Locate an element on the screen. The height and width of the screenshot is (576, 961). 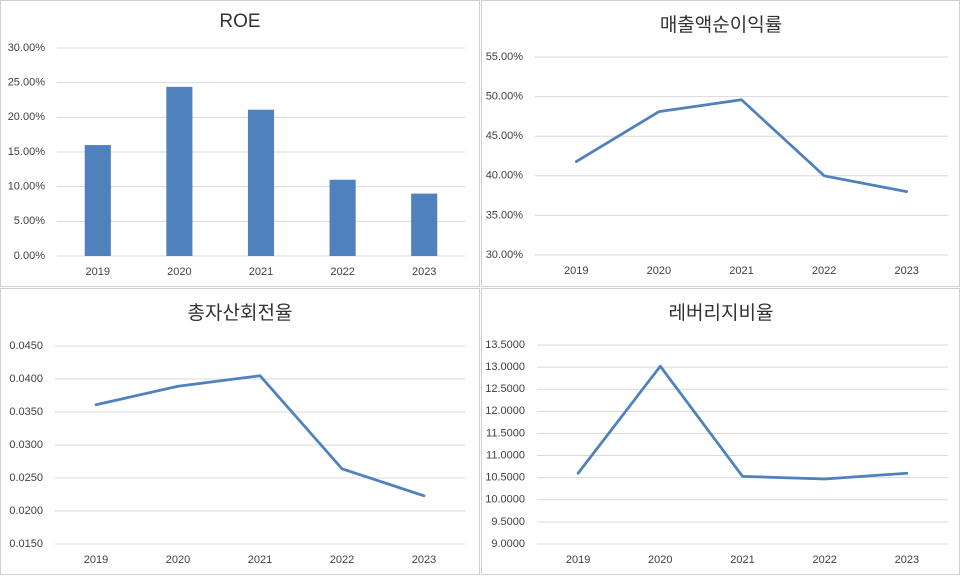
y-tick-label: 11.0000 is located at coordinates (505, 455).